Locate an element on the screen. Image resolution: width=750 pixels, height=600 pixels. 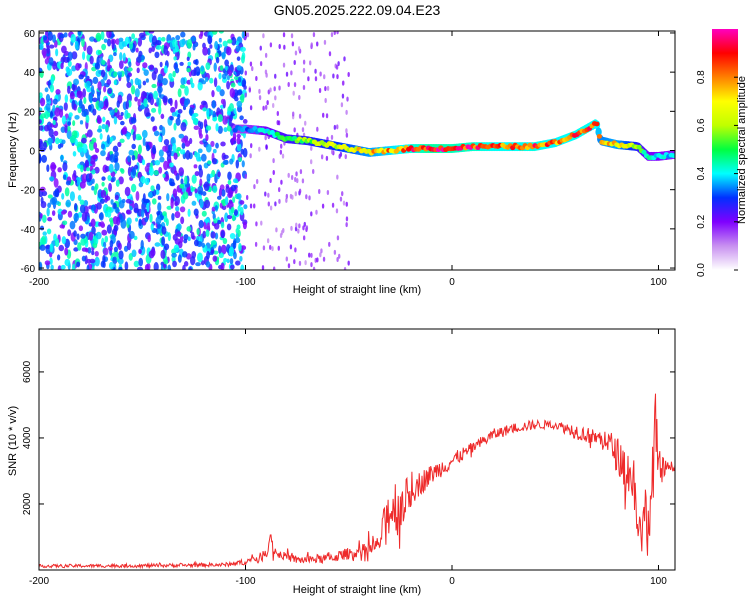
y-tick-label: 4000 is located at coordinates (27, 437).